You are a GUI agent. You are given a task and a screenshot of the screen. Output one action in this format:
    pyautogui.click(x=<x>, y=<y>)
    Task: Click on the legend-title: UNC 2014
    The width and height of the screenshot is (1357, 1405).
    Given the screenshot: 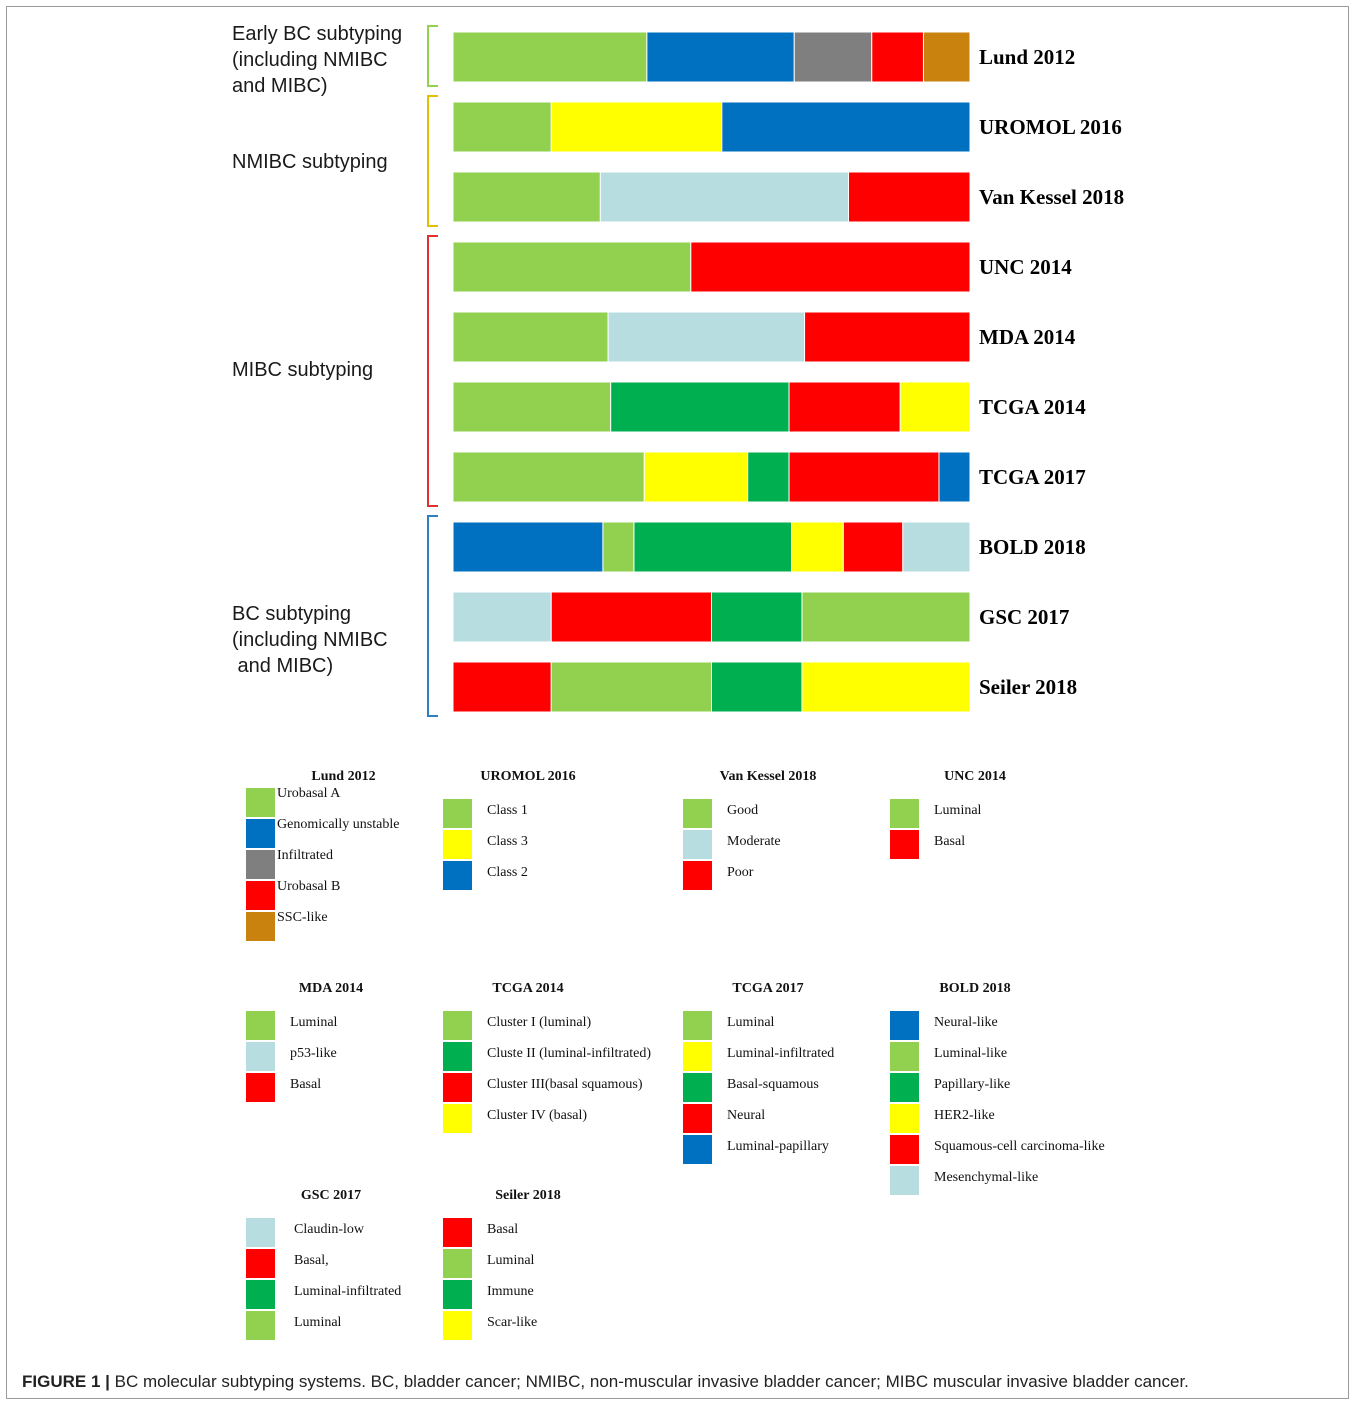 What is the action you would take?
    pyautogui.click(x=975, y=776)
    